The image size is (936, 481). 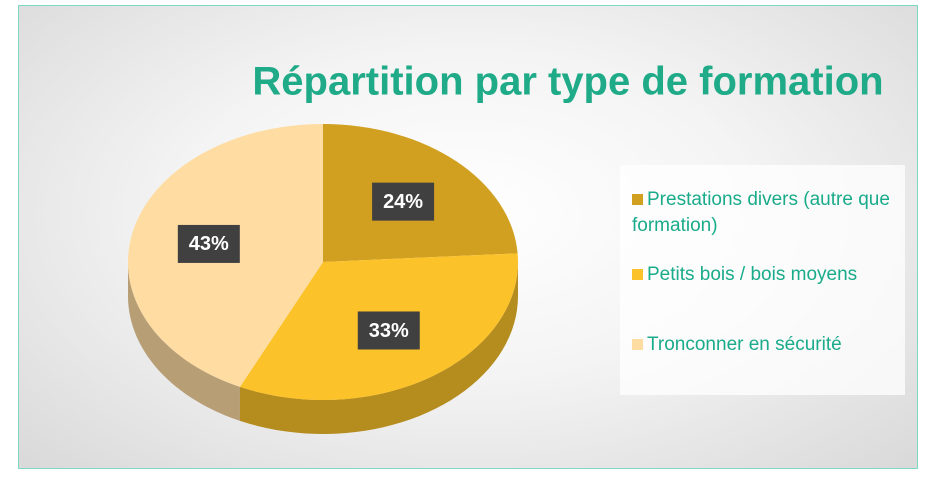 What do you see at coordinates (761, 212) in the screenshot?
I see `legend-label: Prestations divers (autre que formation)` at bounding box center [761, 212].